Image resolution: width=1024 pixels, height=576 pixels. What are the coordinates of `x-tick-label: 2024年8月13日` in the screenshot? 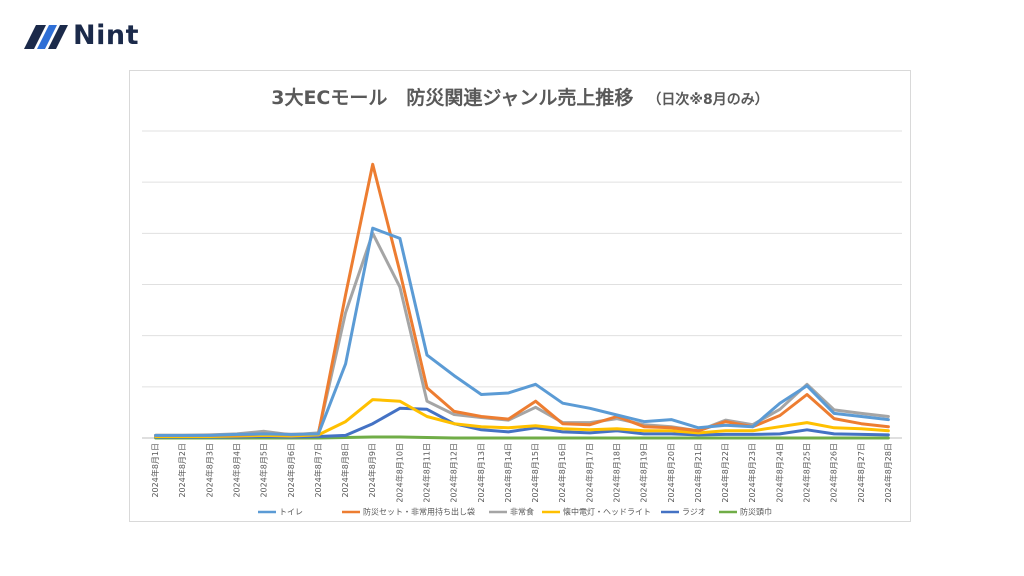 It's located at (481, 473).